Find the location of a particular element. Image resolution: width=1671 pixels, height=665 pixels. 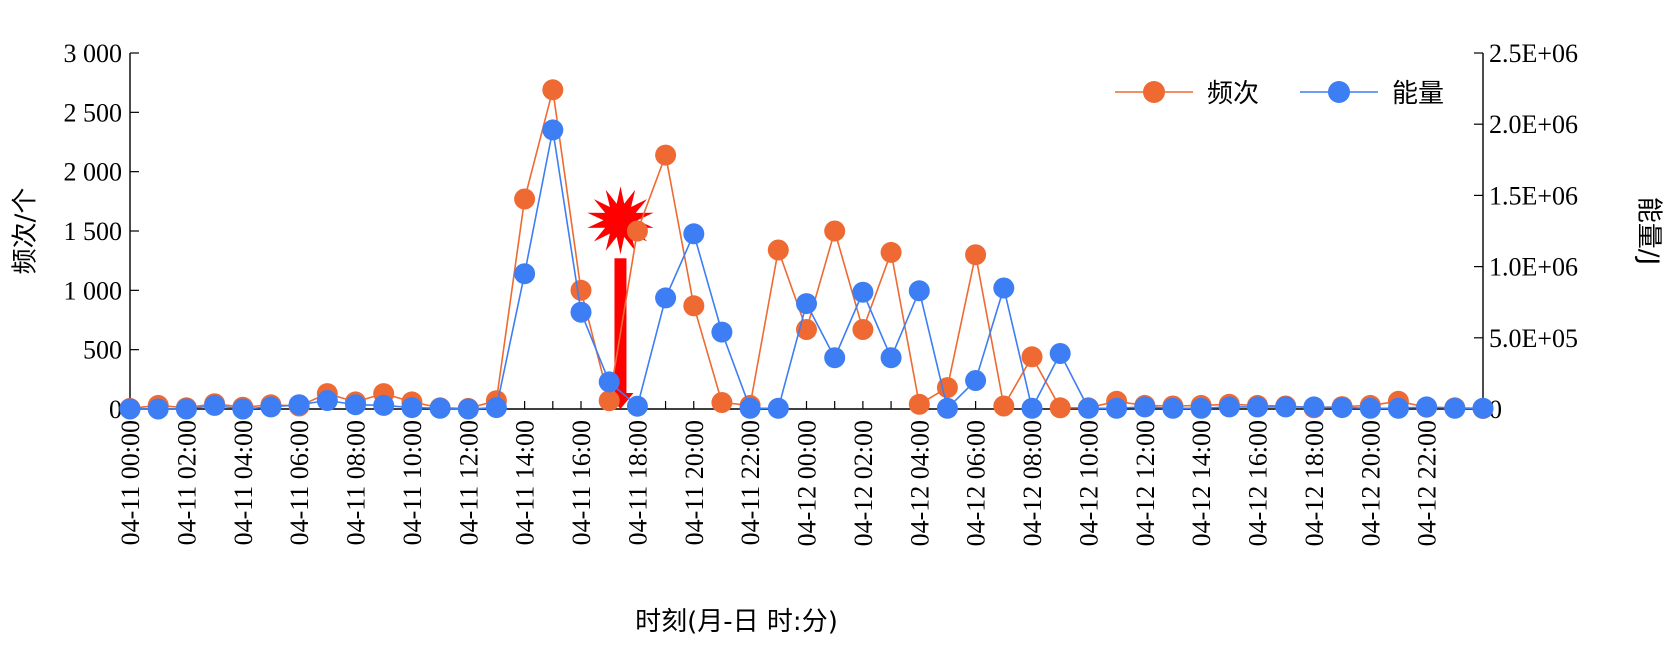

legend-label: 频次 is located at coordinates (1233, 94).